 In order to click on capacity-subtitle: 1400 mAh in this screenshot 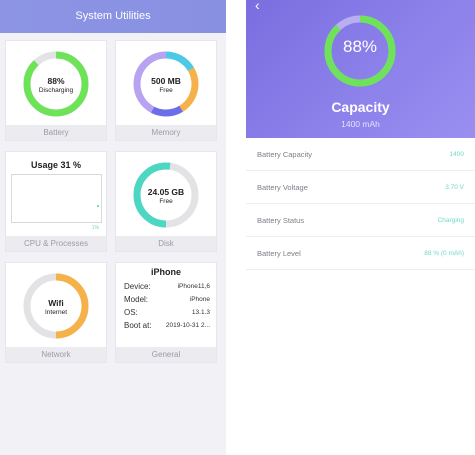, I will do `click(360, 124)`.